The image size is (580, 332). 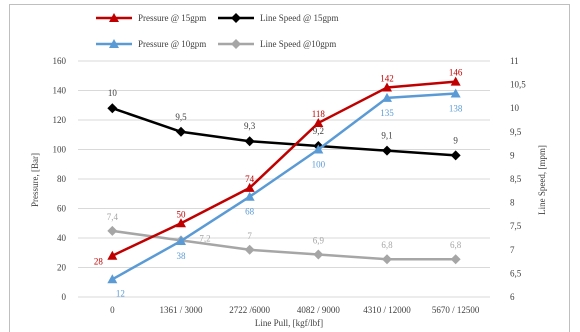 I want to click on y2-tick-label: 7,5, so click(x=516, y=226).